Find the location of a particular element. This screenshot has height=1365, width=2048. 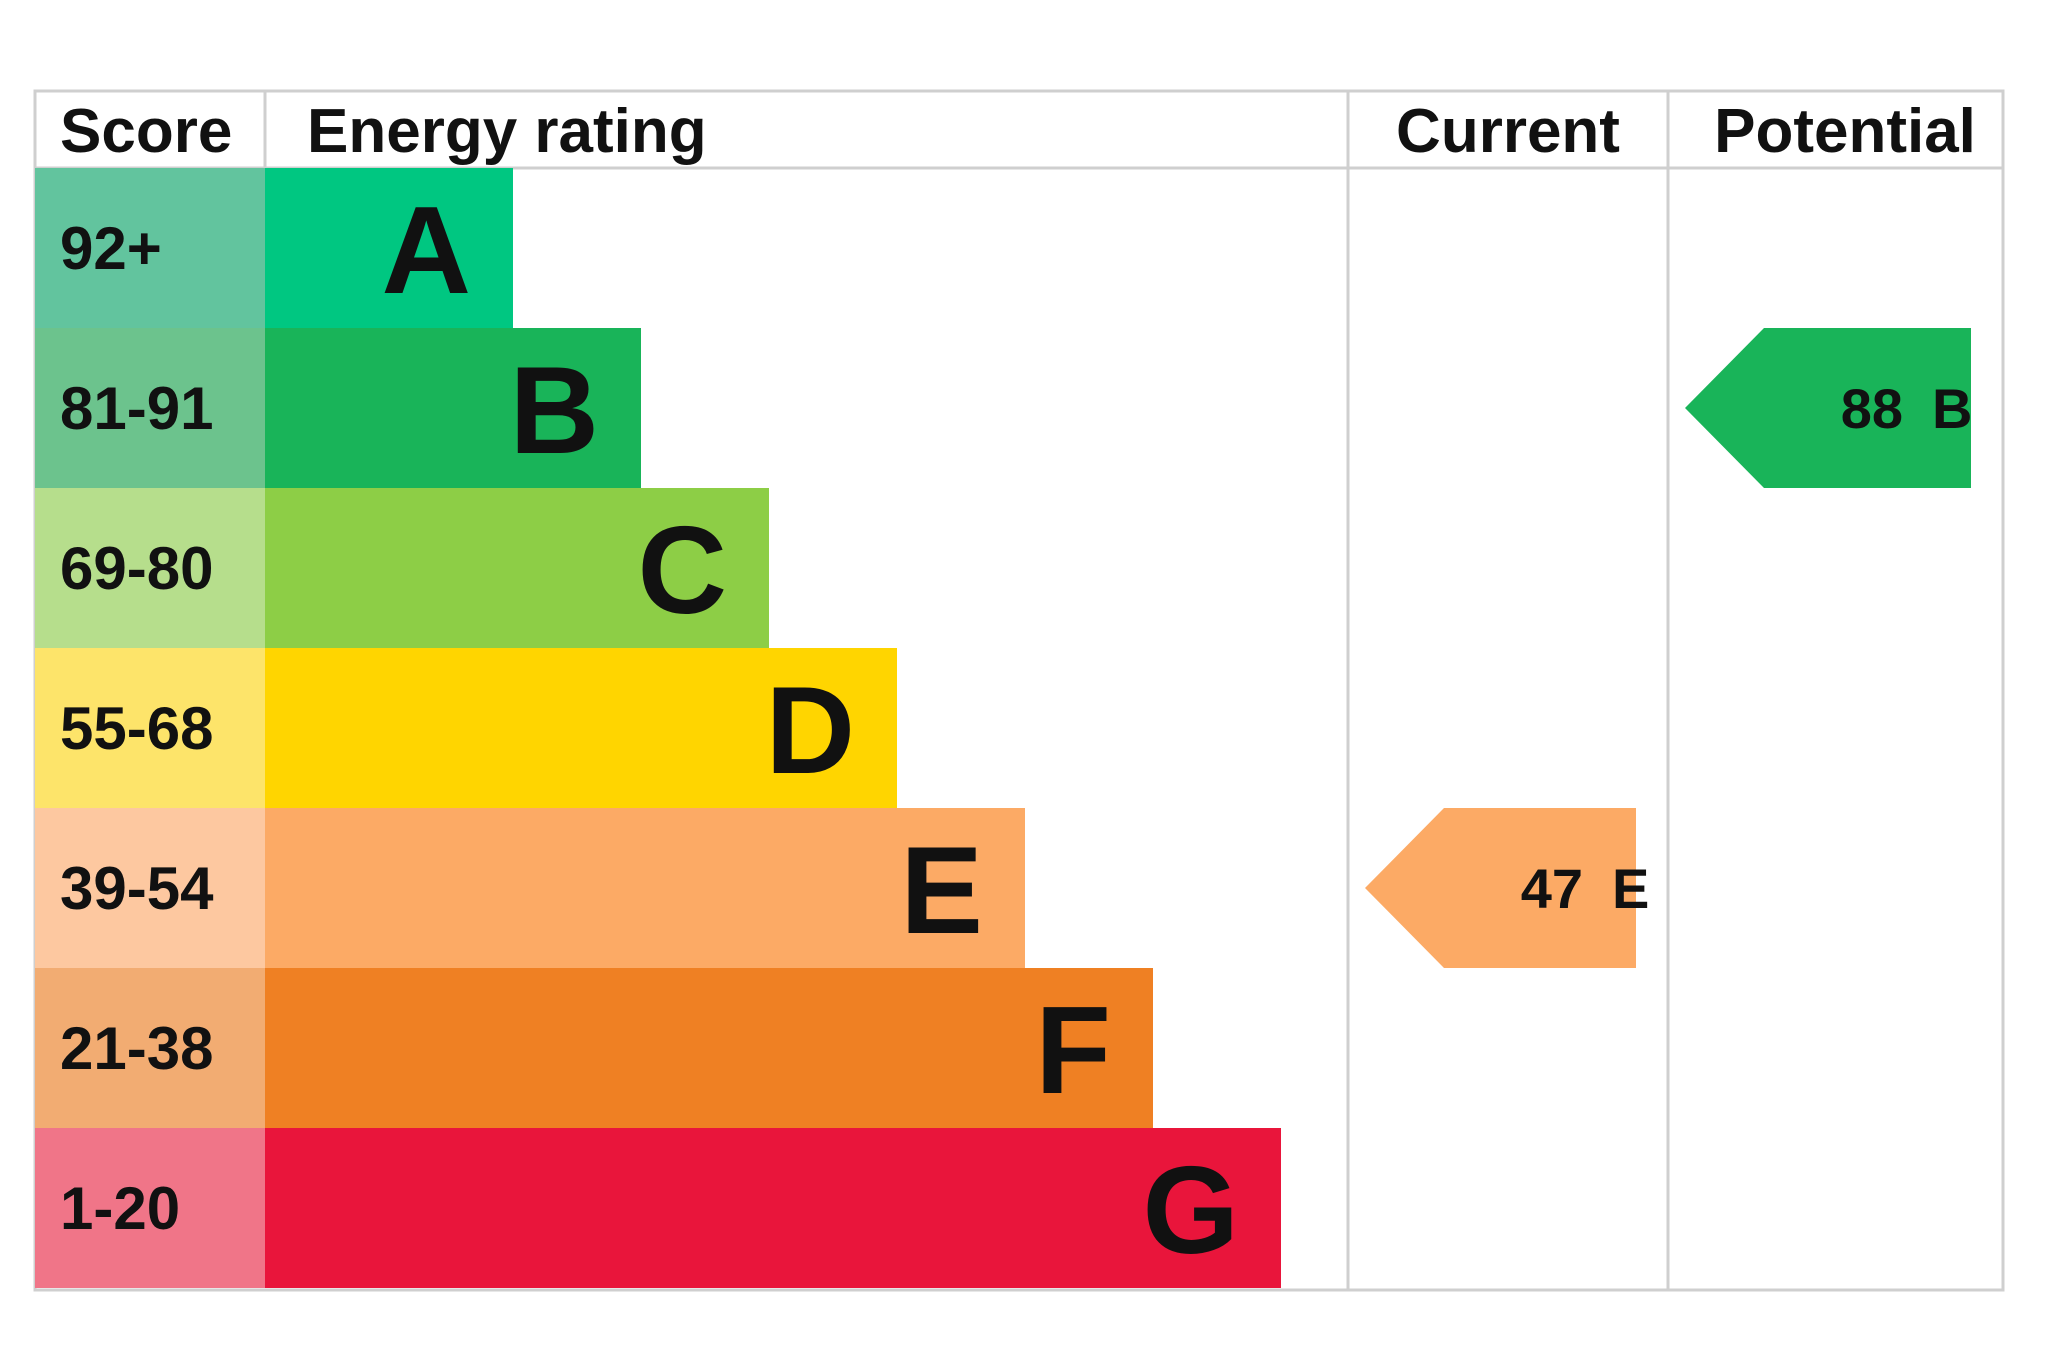

score-label-e: 39-54 is located at coordinates (137, 888).